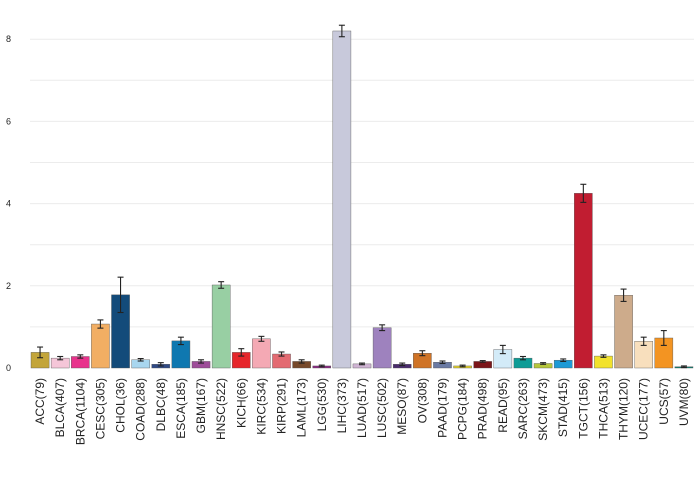 This screenshot has width=700, height=480. Describe the element at coordinates (221, 326) in the screenshot. I see `bar-hnsc` at that location.